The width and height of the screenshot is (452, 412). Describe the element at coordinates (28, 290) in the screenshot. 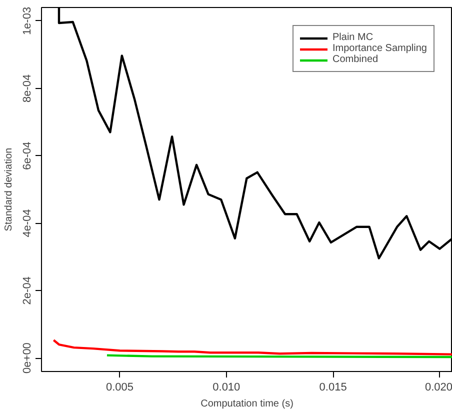

I see `y-tick-label: 2e-04` at that location.